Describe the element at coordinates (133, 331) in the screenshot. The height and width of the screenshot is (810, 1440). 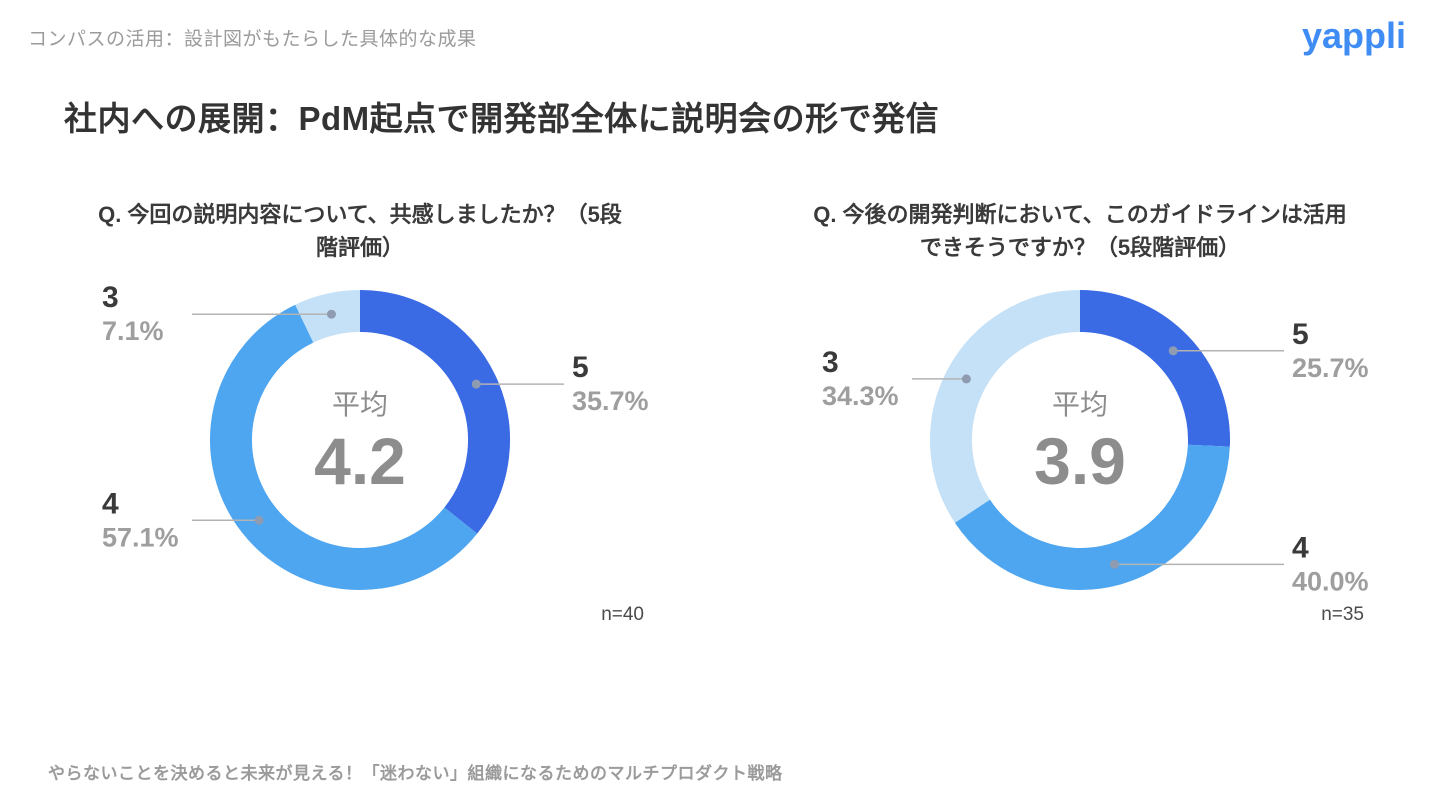
I see `callout-percent-3: 7.1%` at that location.